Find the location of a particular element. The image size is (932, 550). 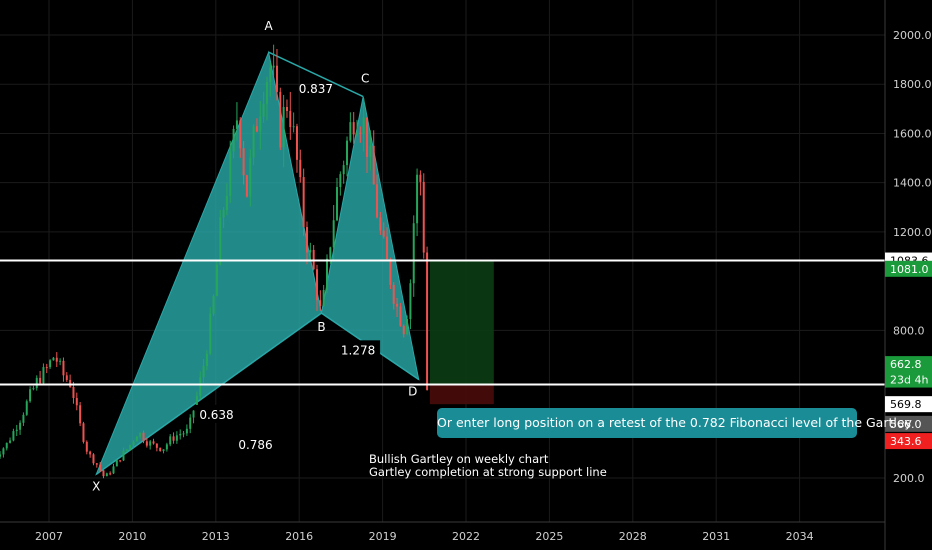

y-tick-label: 1200.0 is located at coordinates (912, 232).